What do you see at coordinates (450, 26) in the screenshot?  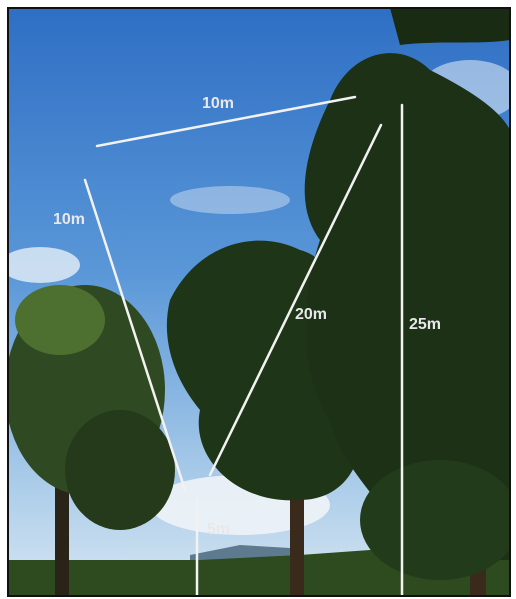 I see `branch` at bounding box center [450, 26].